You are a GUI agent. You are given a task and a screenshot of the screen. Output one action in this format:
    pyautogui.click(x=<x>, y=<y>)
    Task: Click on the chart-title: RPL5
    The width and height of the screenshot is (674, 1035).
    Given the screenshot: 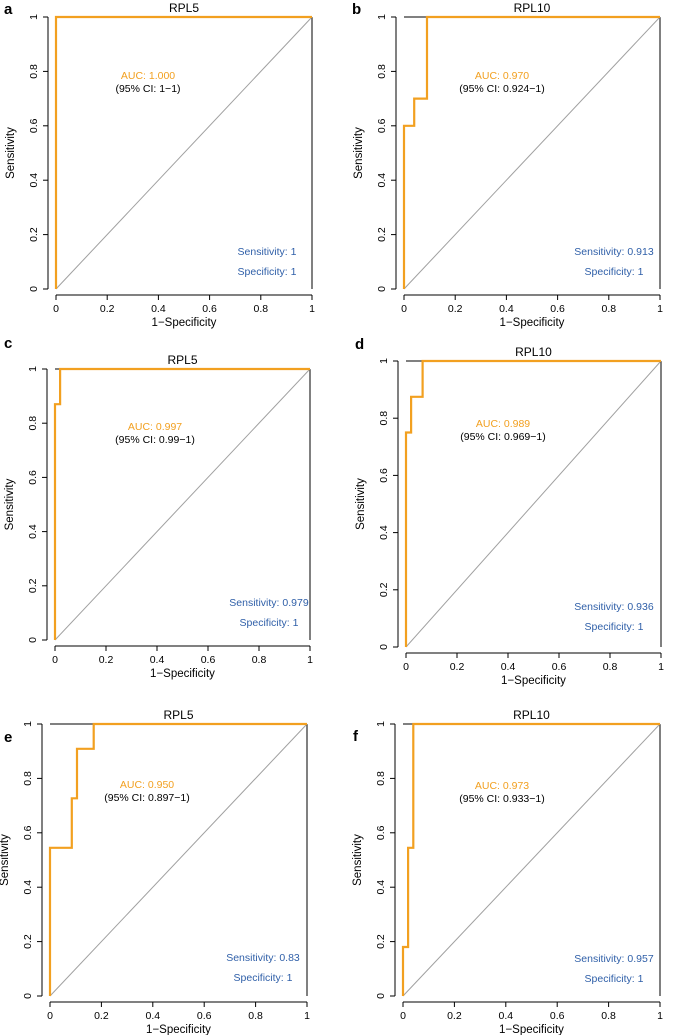 What is the action you would take?
    pyautogui.click(x=178, y=715)
    